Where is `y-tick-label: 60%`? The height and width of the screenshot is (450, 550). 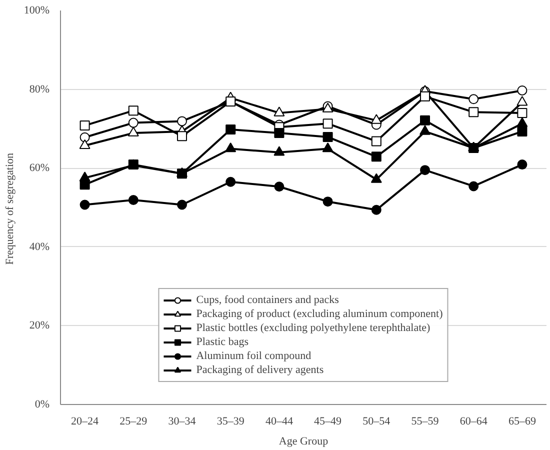
y-tick-label: 60% is located at coordinates (39, 168).